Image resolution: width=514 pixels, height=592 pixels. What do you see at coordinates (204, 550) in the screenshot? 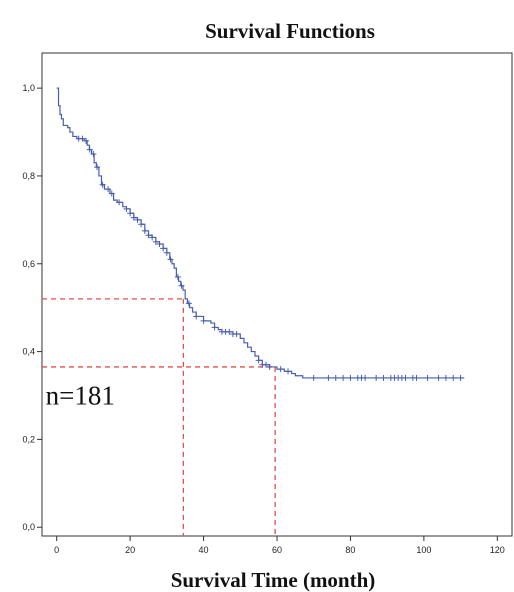
I see `x-tick-label: 40` at bounding box center [204, 550].